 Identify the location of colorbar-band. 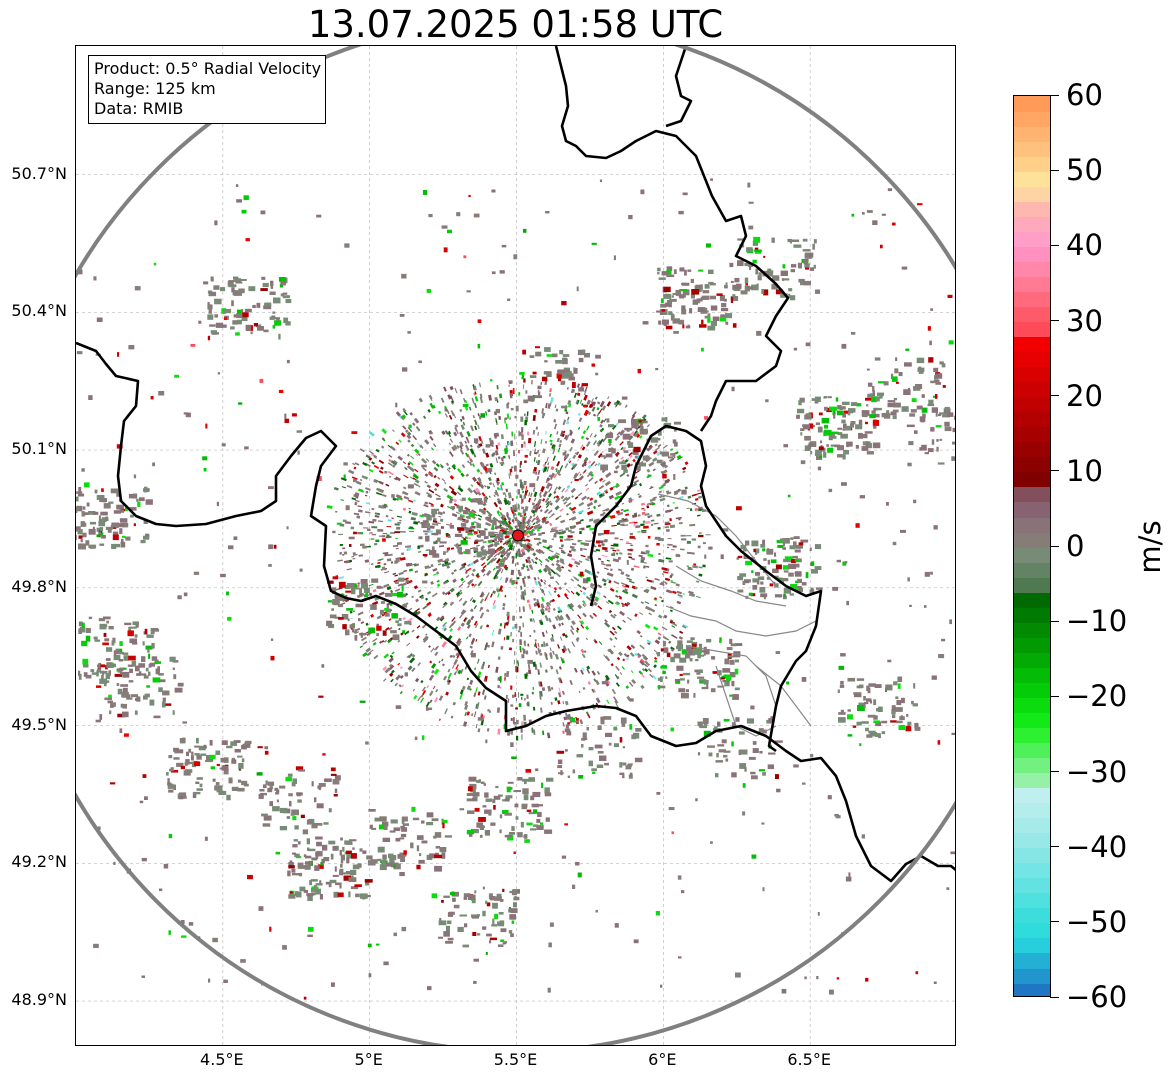
(1032, 555).